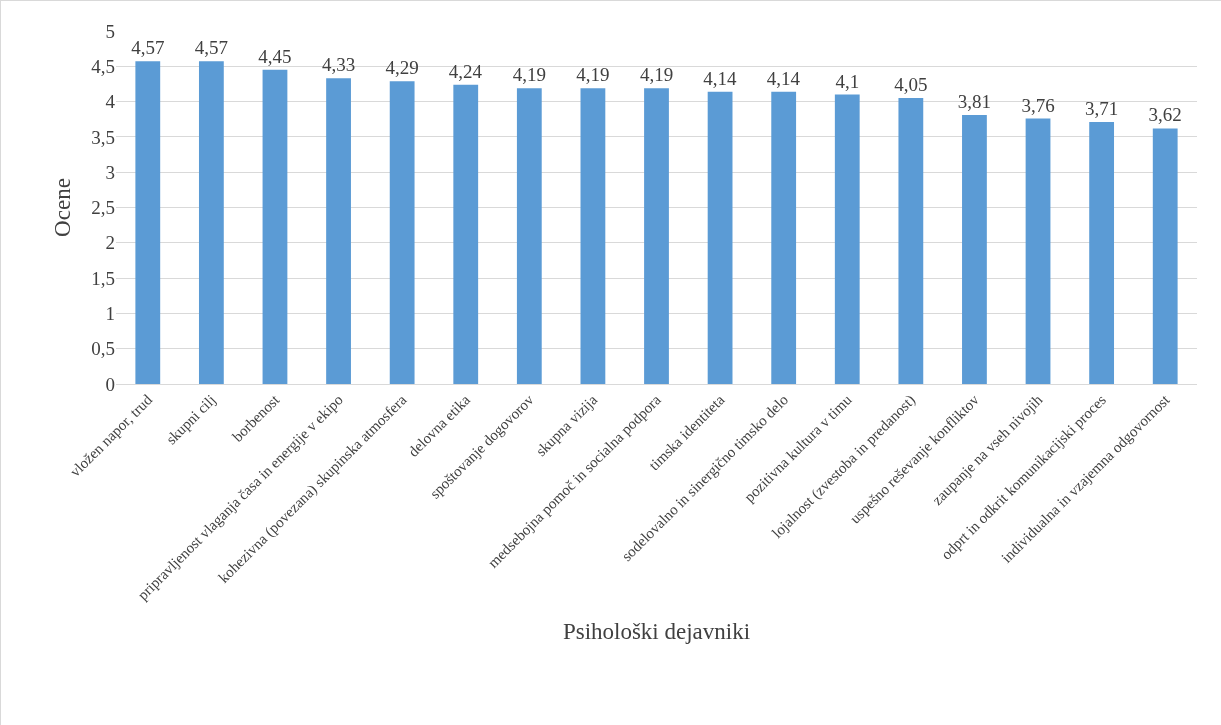 This screenshot has height=725, width=1221. I want to click on y-tick-label: 4,5, so click(103, 66).